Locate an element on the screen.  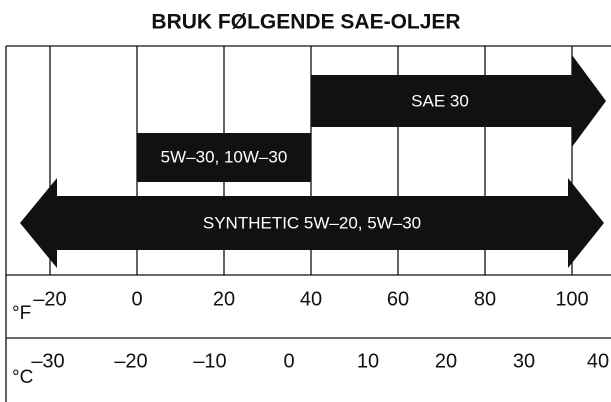
arrow-label: SYNTHETIC 5W–20, 5W–30 is located at coordinates (312, 222).